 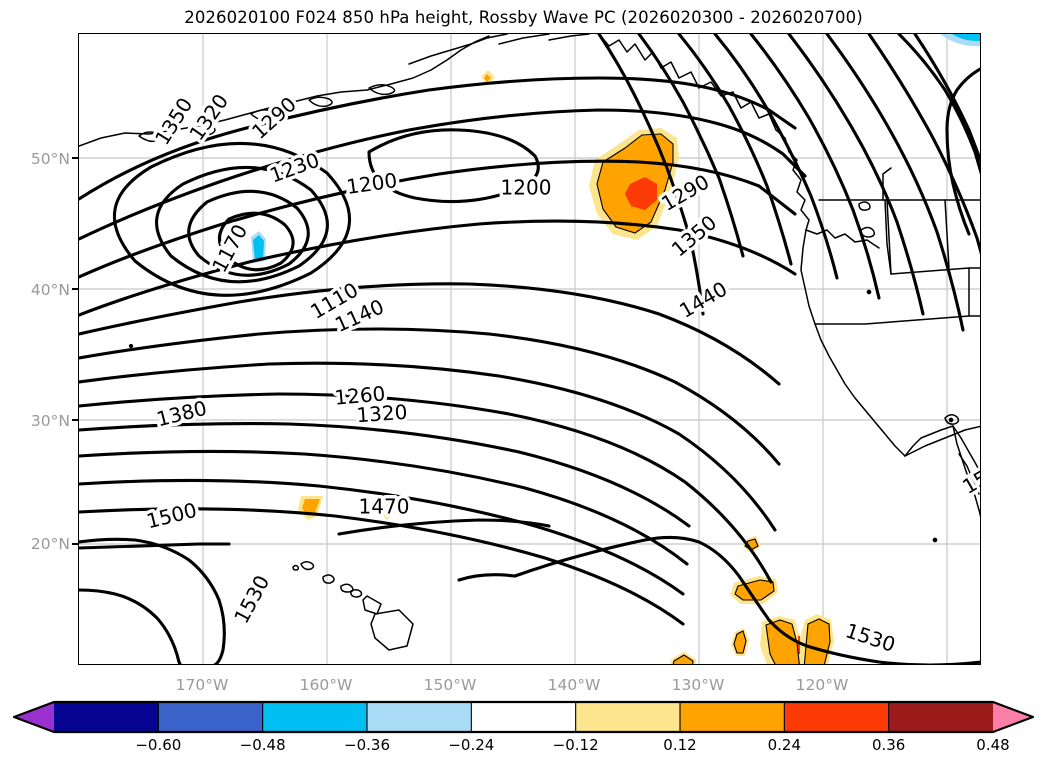 I want to click on colorbar-tick-label: −0.24, so click(x=471, y=745).